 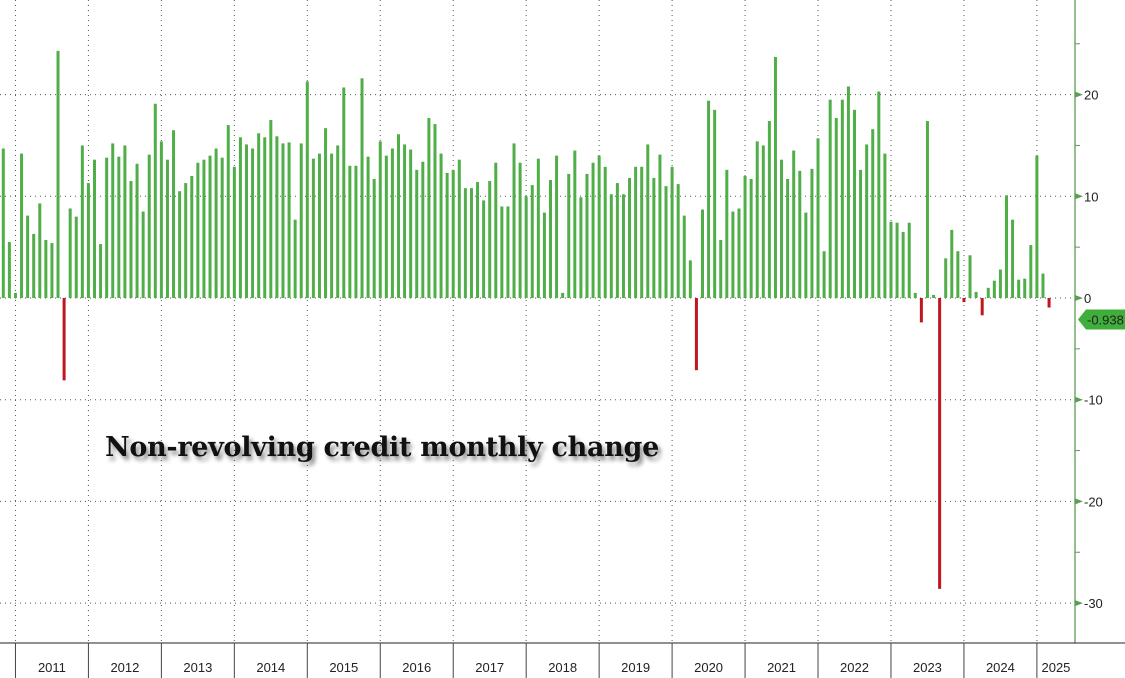 I want to click on last-value-label: -0.938, so click(x=1105, y=320).